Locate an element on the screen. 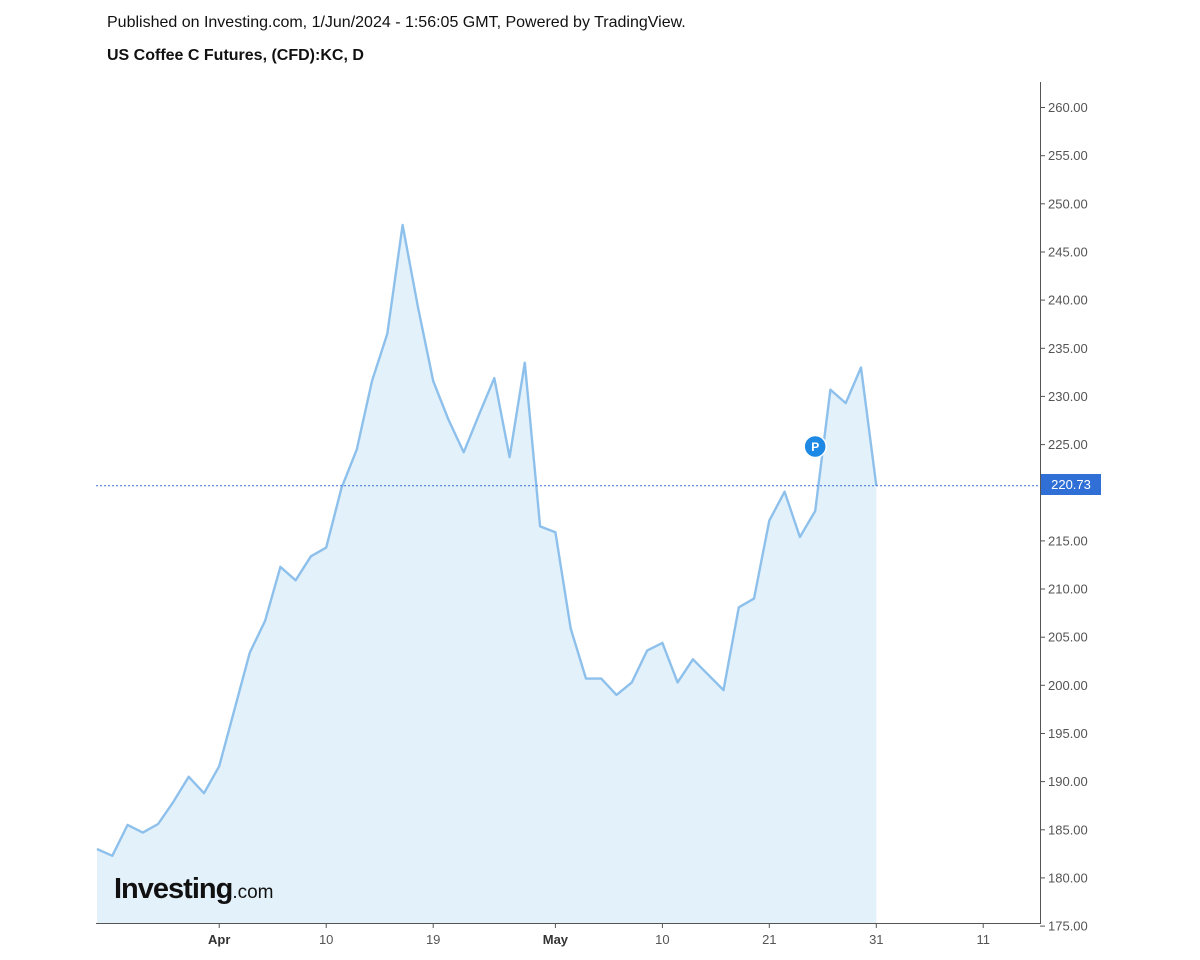  y-tick-label: 260.00 is located at coordinates (1068, 107).